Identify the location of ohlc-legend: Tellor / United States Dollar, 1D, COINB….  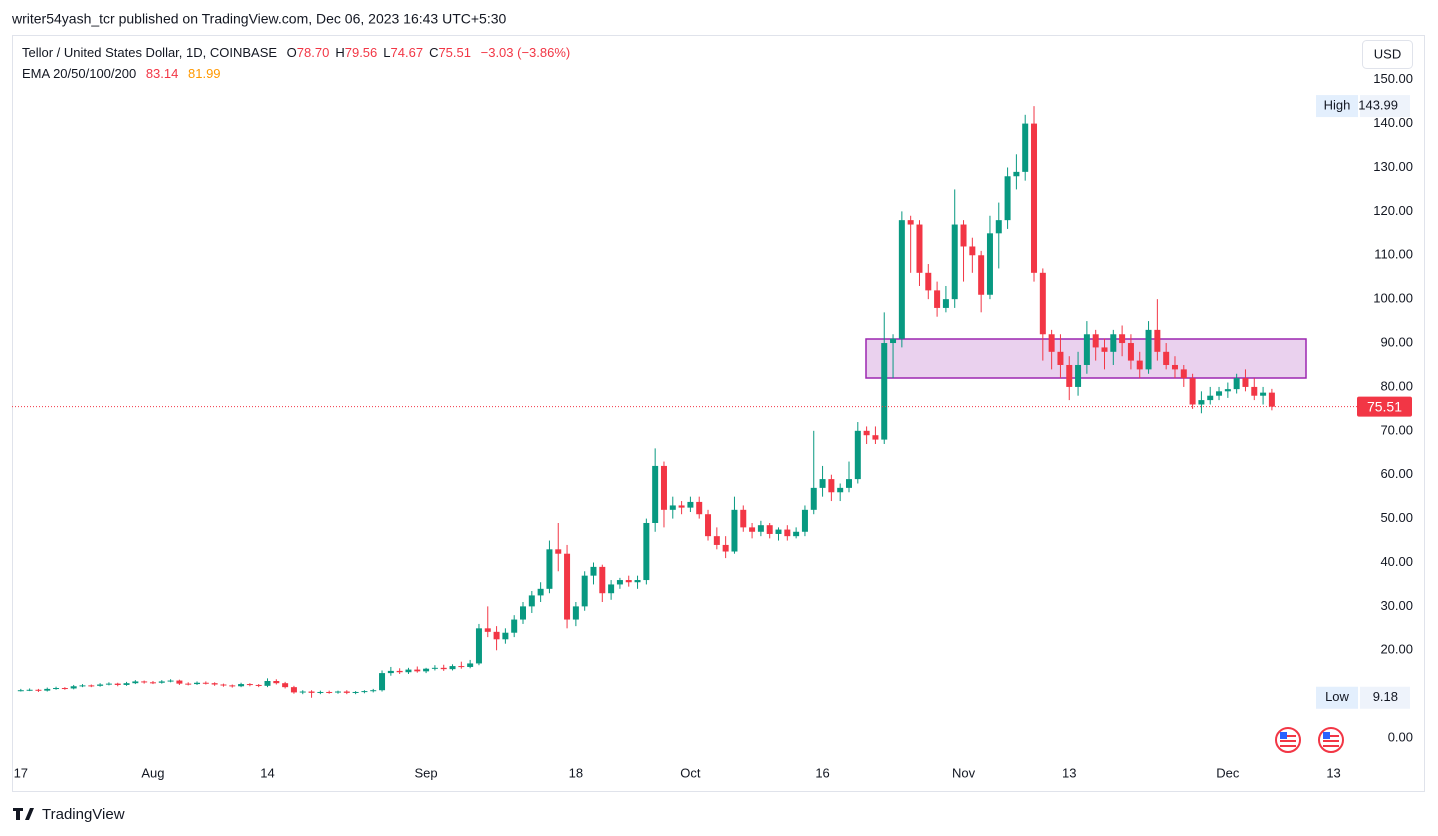
(296, 52).